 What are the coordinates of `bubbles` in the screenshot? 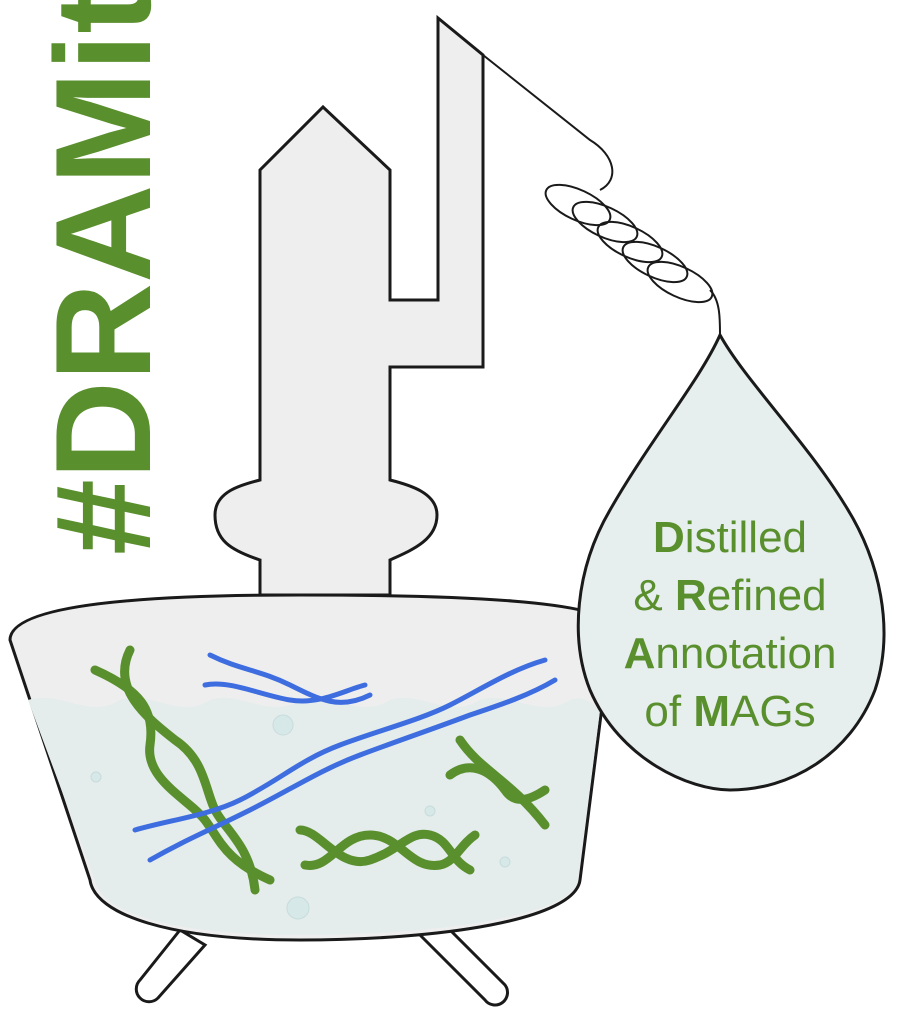 It's located at (300, 817).